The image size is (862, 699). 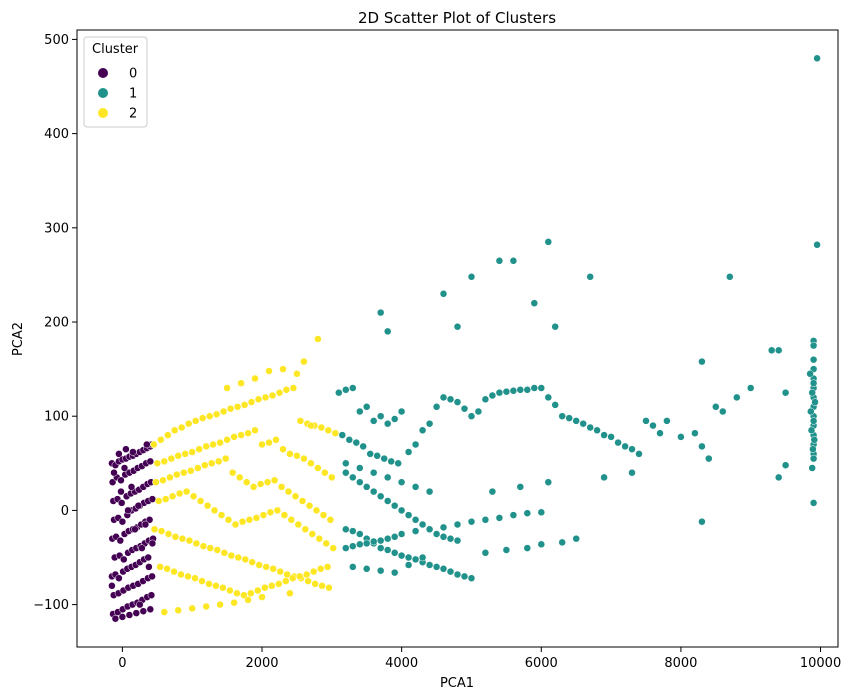 I want to click on y-tick-label: 200, so click(x=56, y=323).